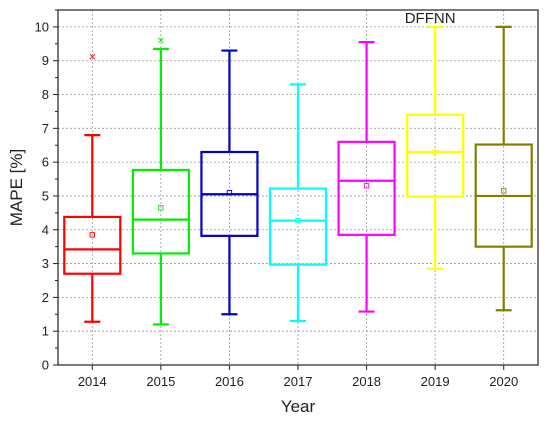  Describe the element at coordinates (503, 168) in the screenshot. I see `box-2020` at that location.